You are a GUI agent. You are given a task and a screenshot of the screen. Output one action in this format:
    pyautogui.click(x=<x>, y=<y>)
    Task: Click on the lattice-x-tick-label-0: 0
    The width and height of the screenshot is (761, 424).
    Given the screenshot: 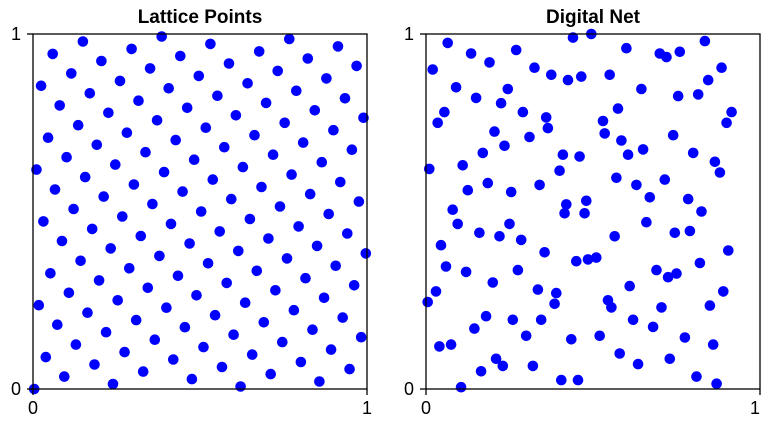 What is the action you would take?
    pyautogui.click(x=33, y=408)
    